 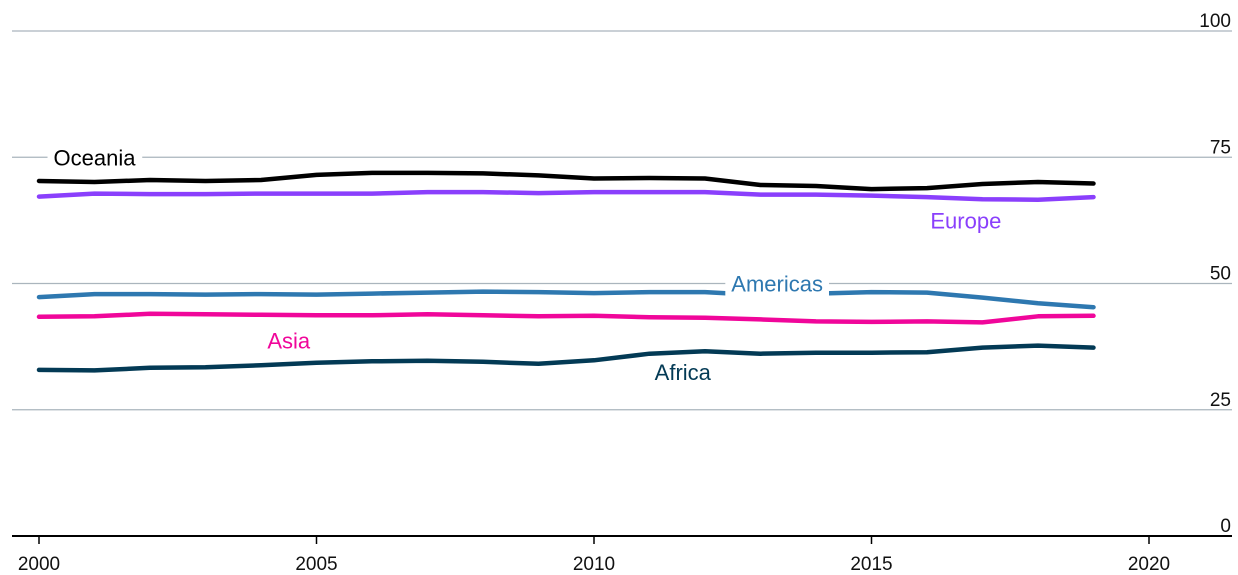 I want to click on series-line-asia, so click(x=566, y=318).